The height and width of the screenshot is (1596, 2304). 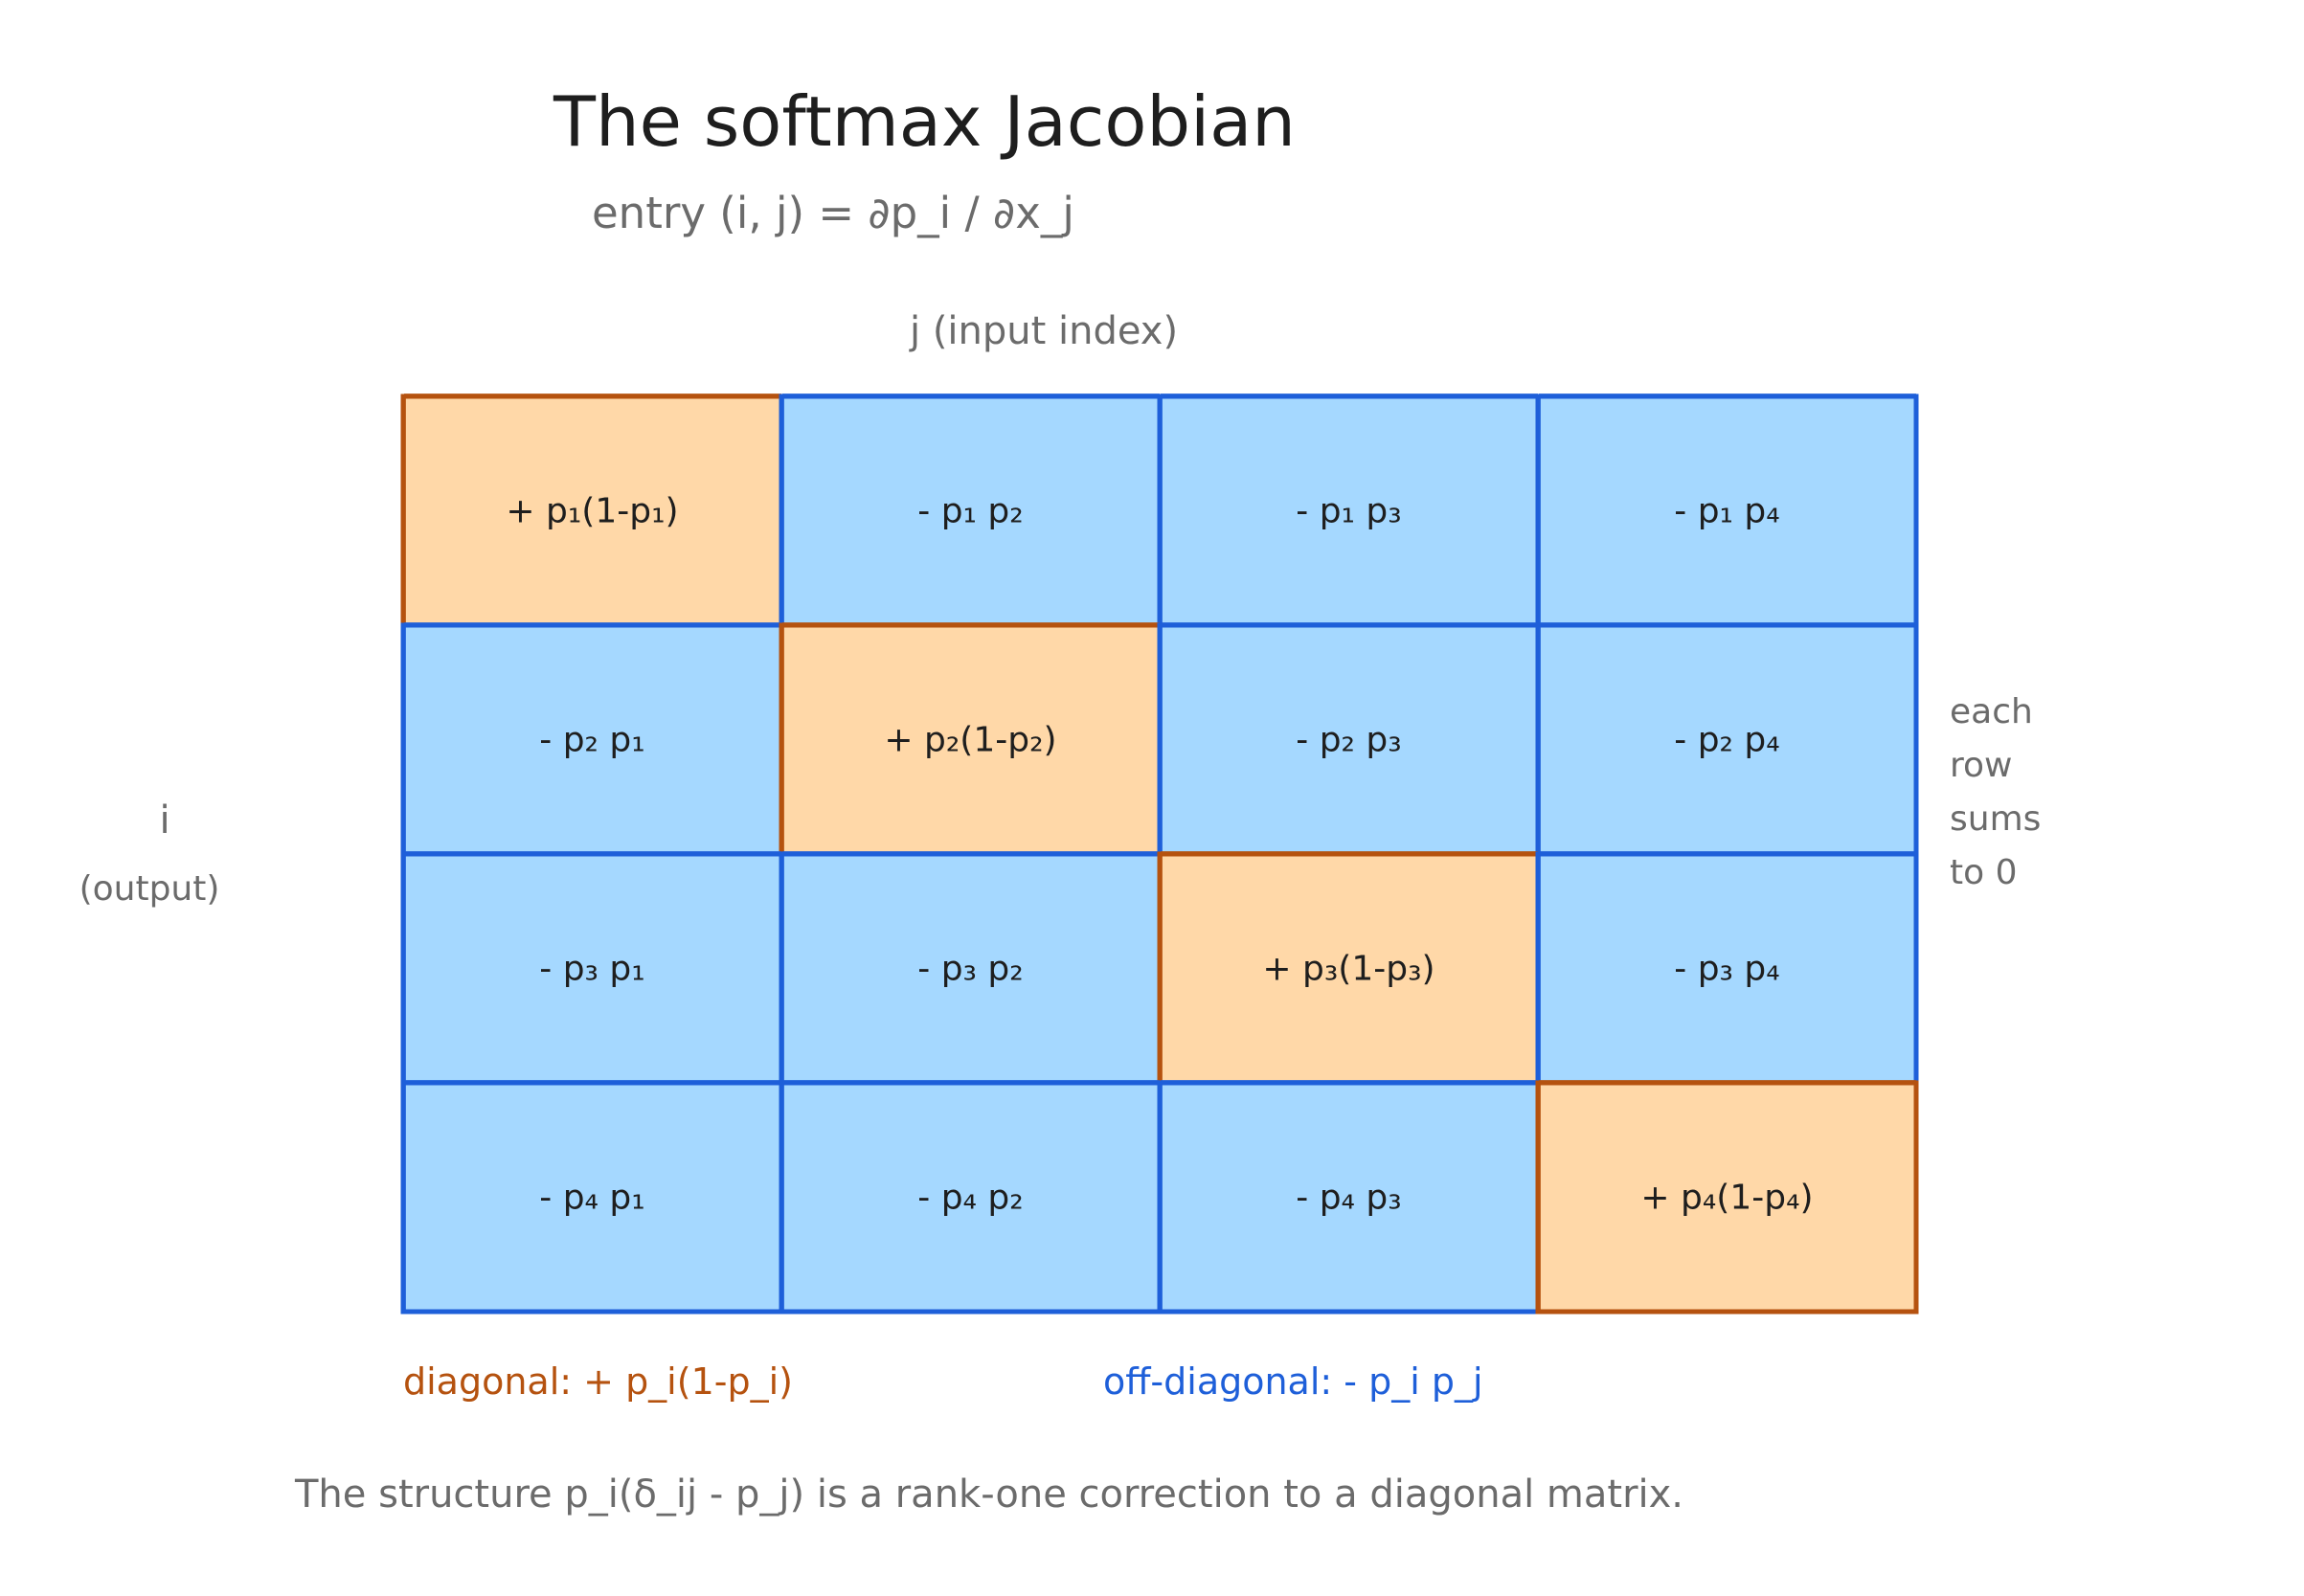 I want to click on matrix-cell-diagonal: + p₂(1-p₂), so click(x=971, y=739).